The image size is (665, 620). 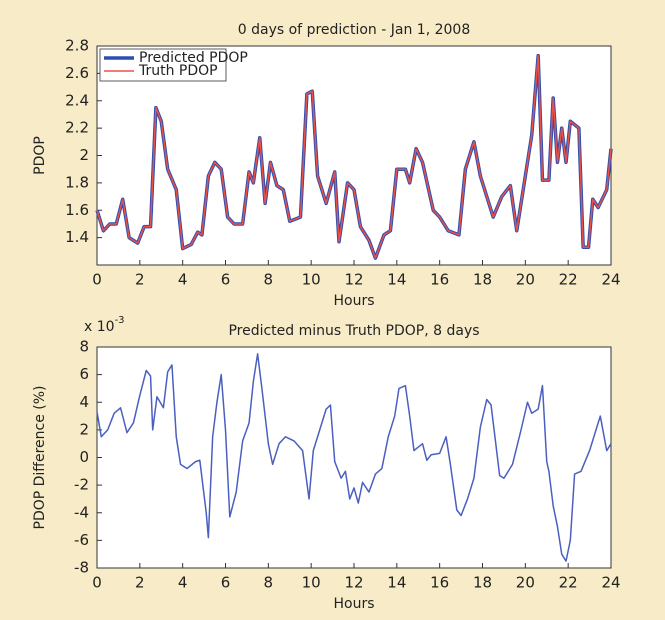 I want to click on y-scale-base: x 10, so click(x=99, y=327).